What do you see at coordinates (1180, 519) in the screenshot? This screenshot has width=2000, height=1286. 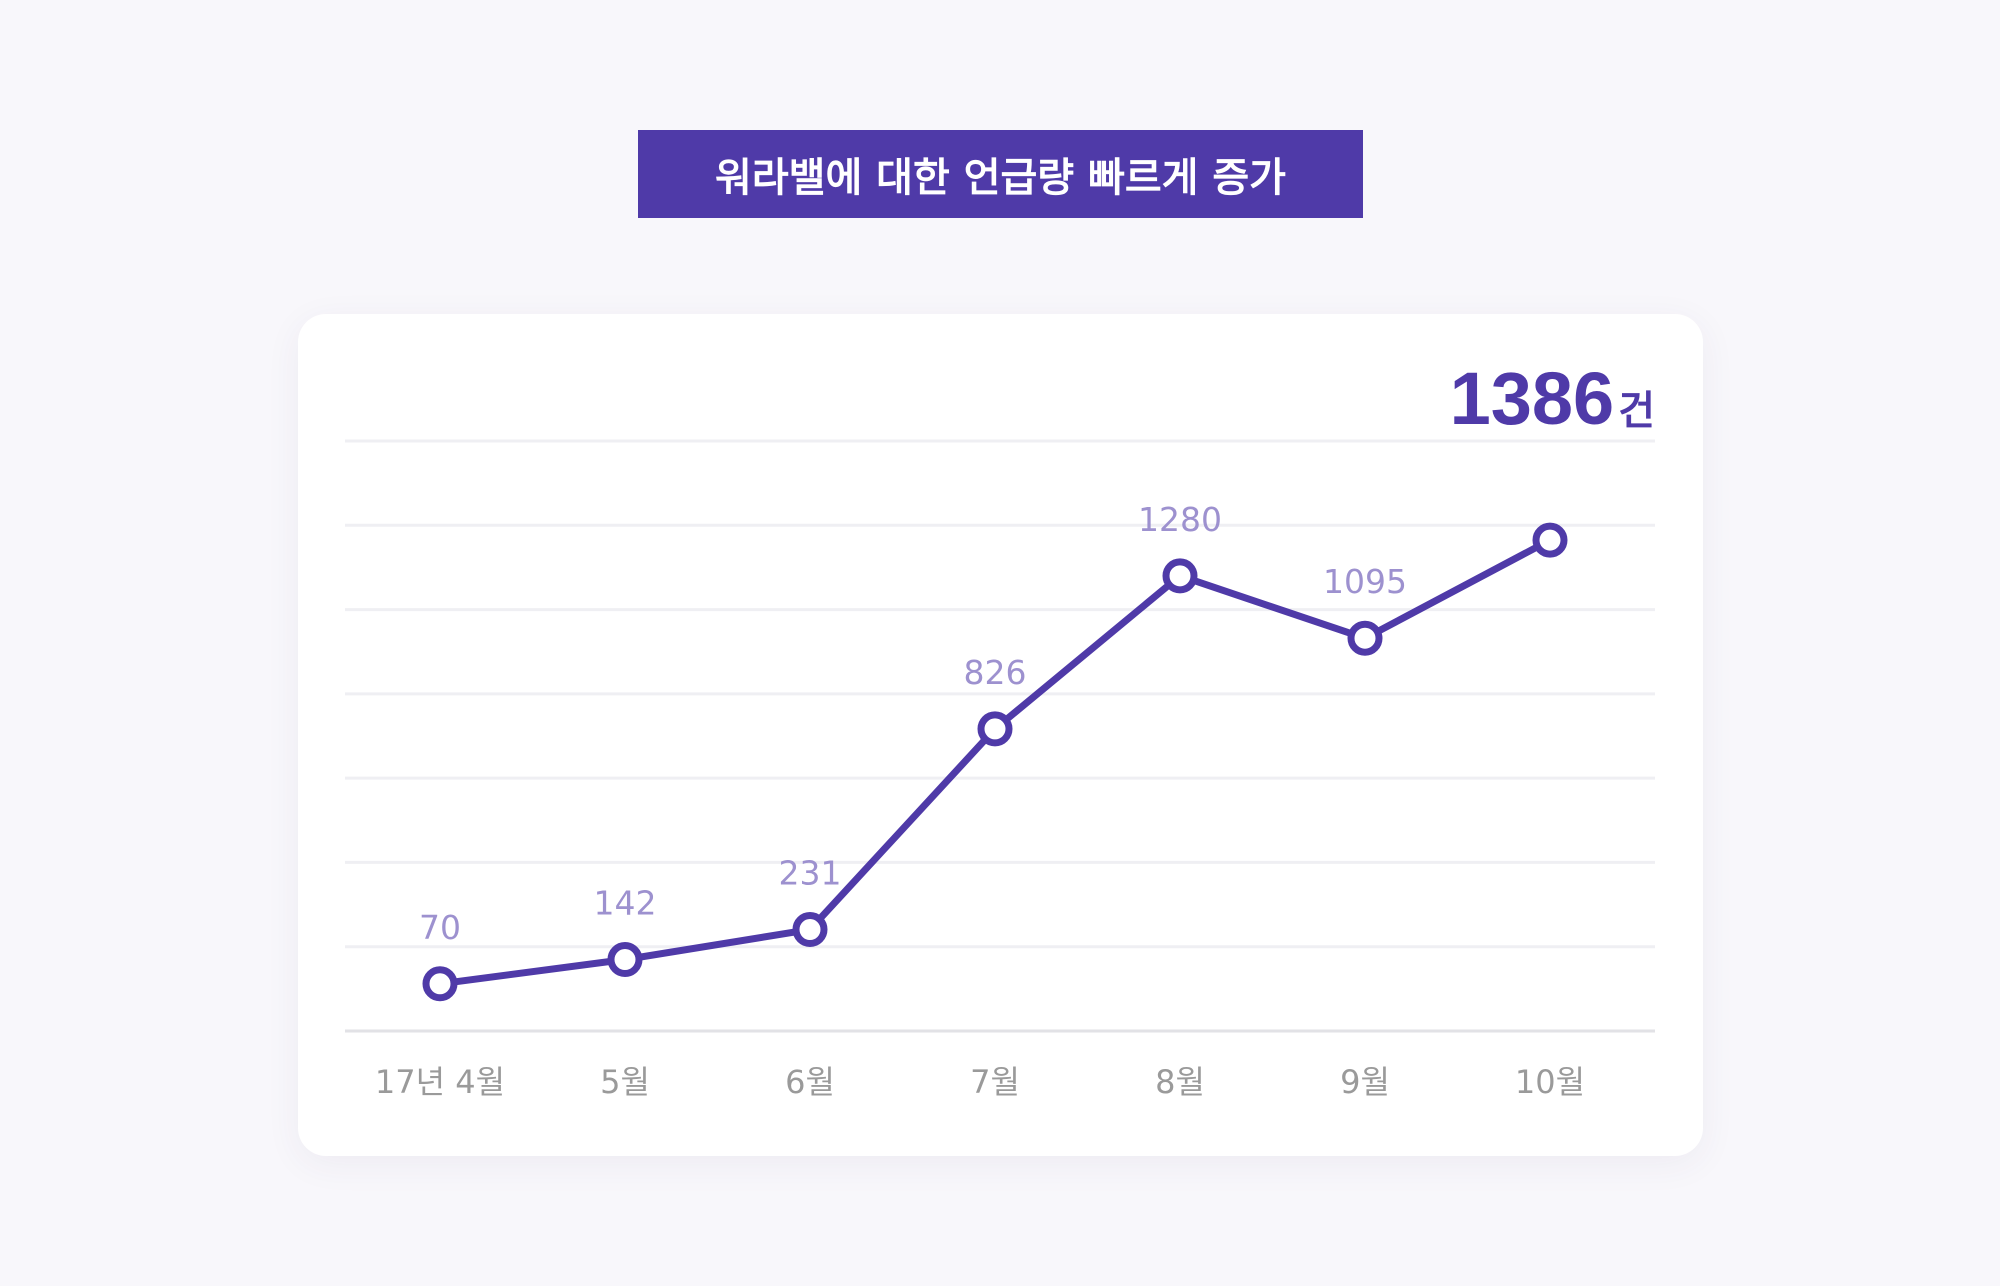 I see `data-label: 1280` at bounding box center [1180, 519].